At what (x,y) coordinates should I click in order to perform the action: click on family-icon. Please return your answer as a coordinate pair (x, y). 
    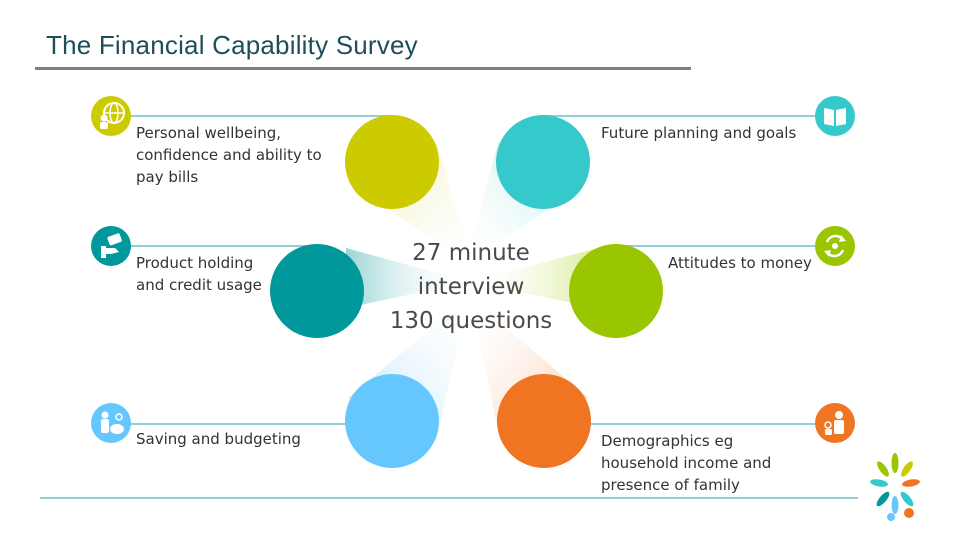
    Looking at the image, I should click on (835, 423).